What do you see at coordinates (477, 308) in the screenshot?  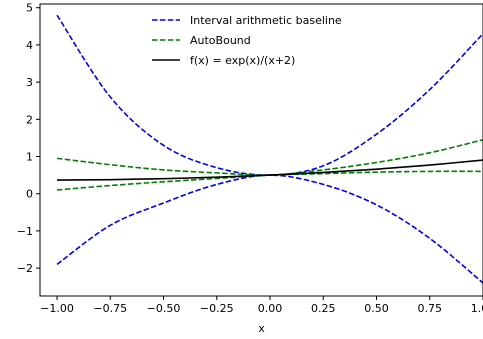 I see `x-tick-label: 1.00` at bounding box center [477, 308].